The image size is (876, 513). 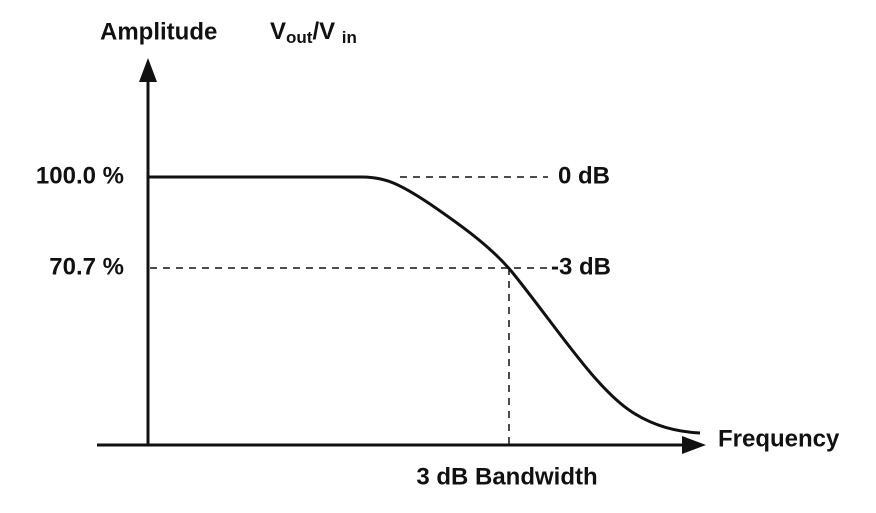 What do you see at coordinates (506, 476) in the screenshot?
I see `bandwidth-label: 3 dB Bandwidth` at bounding box center [506, 476].